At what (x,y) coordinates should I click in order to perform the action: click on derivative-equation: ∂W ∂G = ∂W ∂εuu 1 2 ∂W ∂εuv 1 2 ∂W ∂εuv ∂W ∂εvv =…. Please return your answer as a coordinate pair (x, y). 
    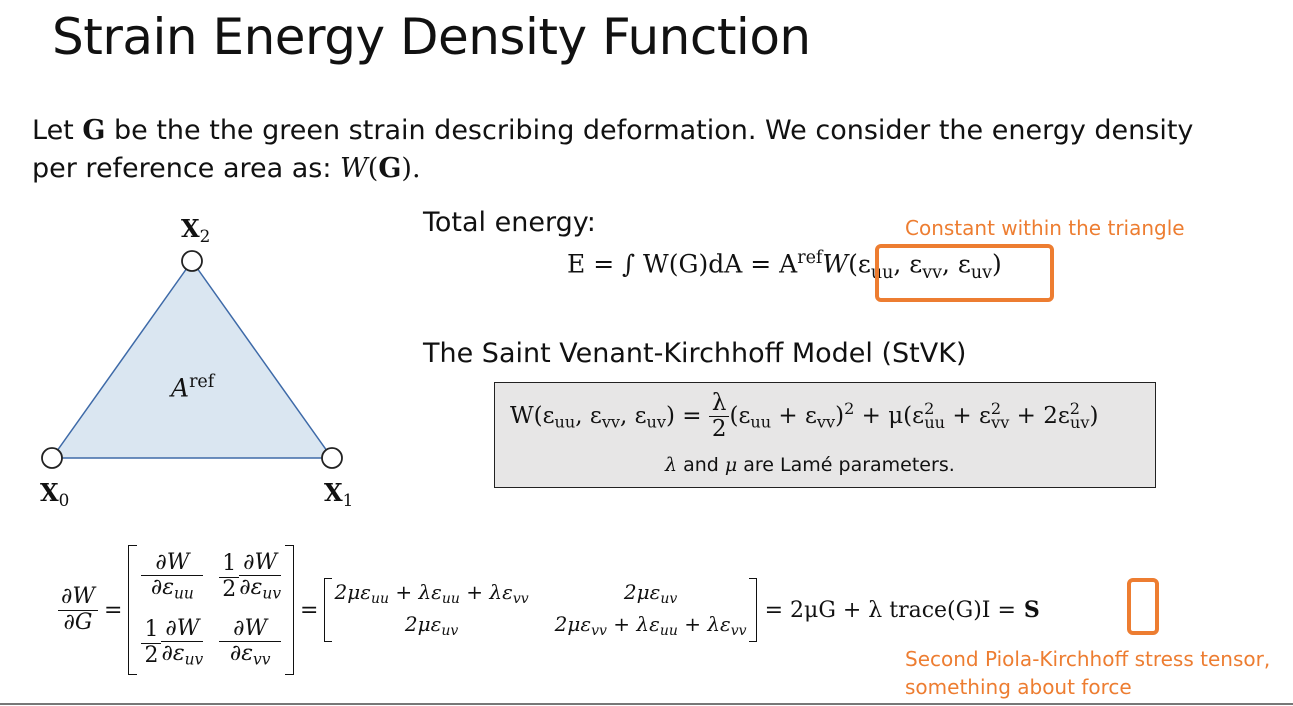
    Looking at the image, I should click on (549, 610).